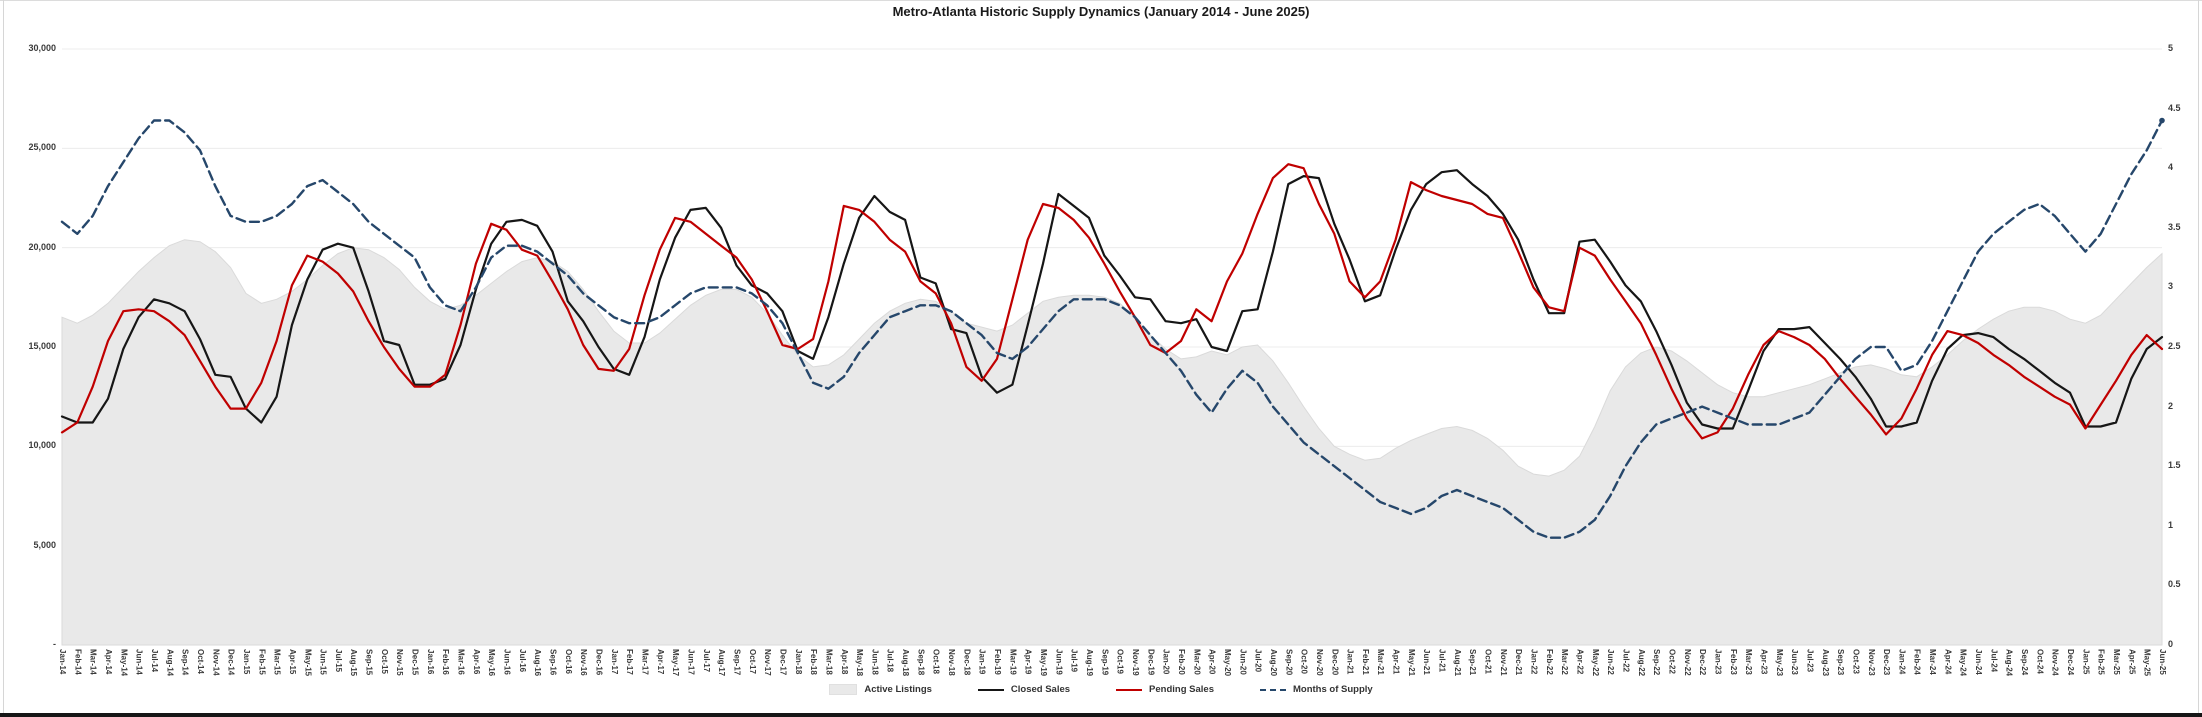 This screenshot has height=717, width=2202. I want to click on legend-label: Active Listings, so click(898, 689).